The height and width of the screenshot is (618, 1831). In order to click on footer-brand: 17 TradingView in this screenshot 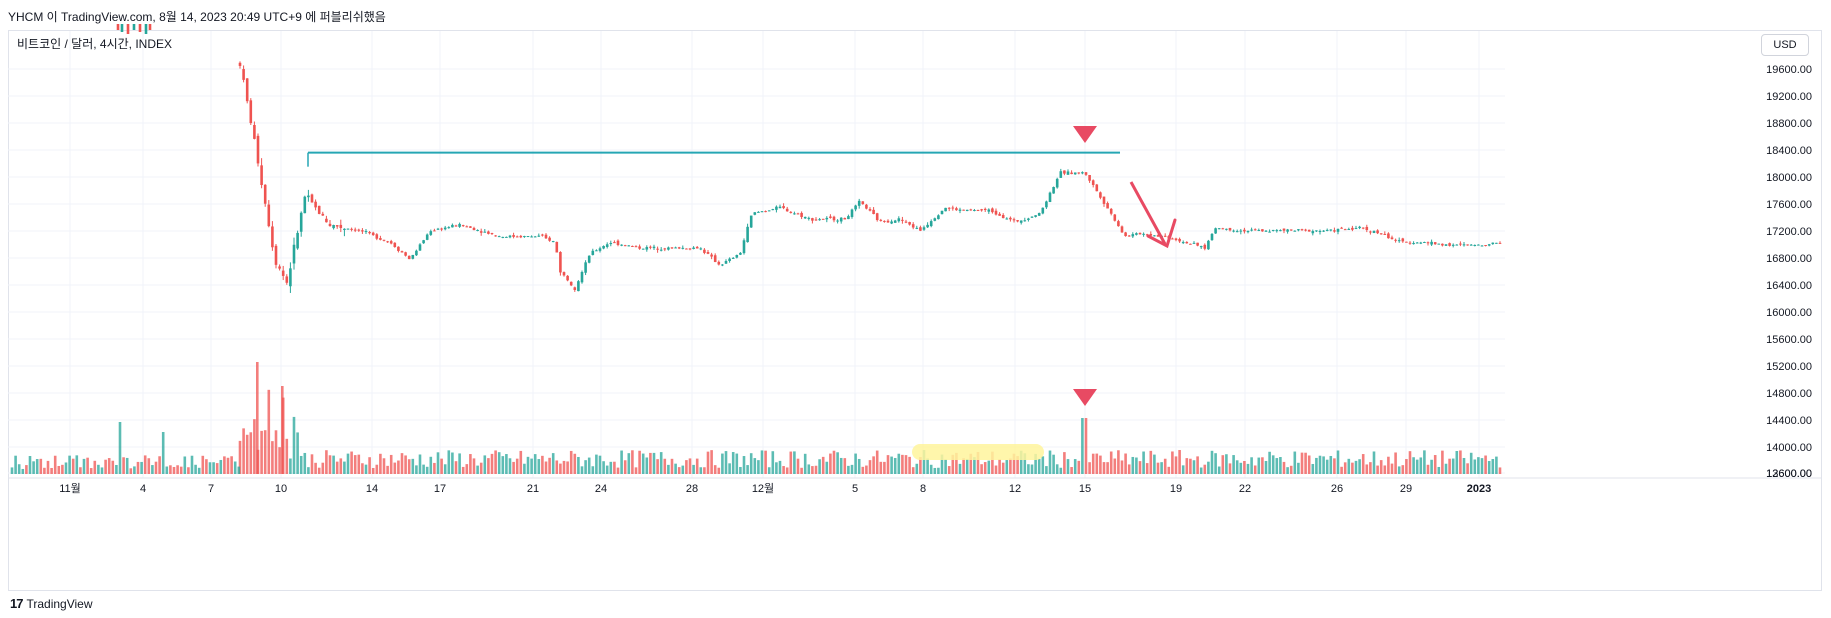, I will do `click(51, 603)`.